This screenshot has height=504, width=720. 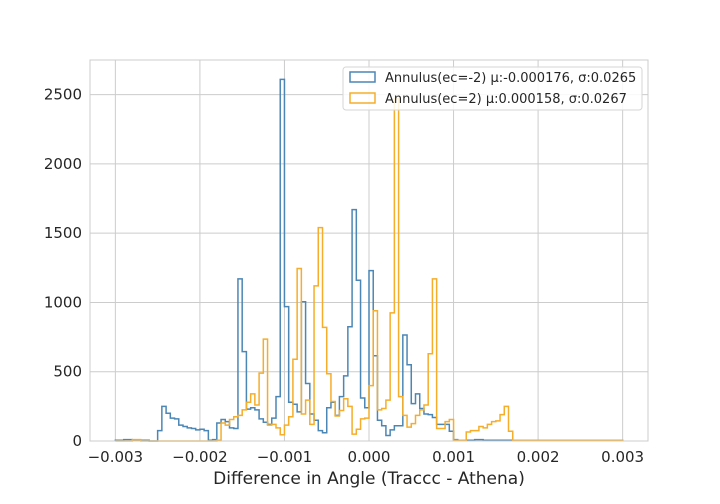 I want to click on x-tick-label: 0.001, so click(x=453, y=457).